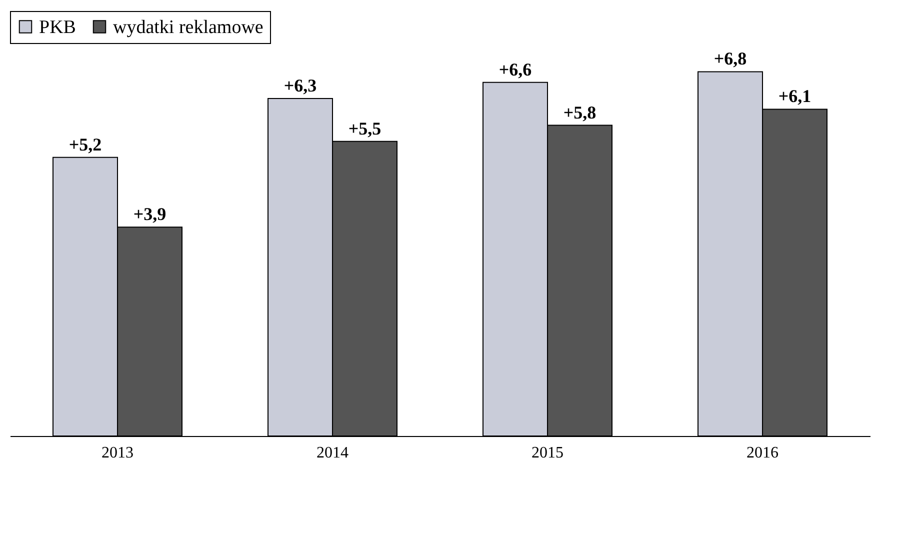 The image size is (912, 534). Describe the element at coordinates (579, 112) in the screenshot. I see `data-label: +5,8` at that location.